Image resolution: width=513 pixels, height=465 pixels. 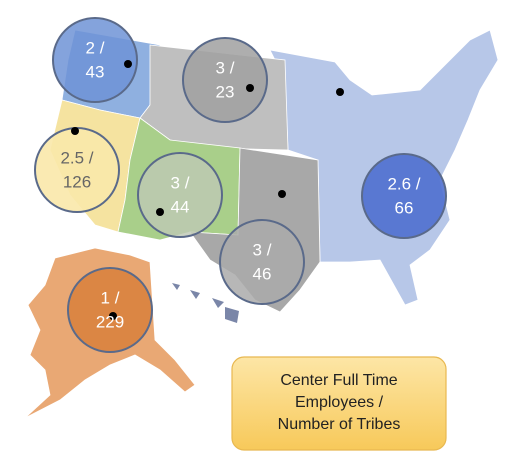 What do you see at coordinates (110, 297) in the screenshot?
I see `bubble-label: 1 /` at bounding box center [110, 297].